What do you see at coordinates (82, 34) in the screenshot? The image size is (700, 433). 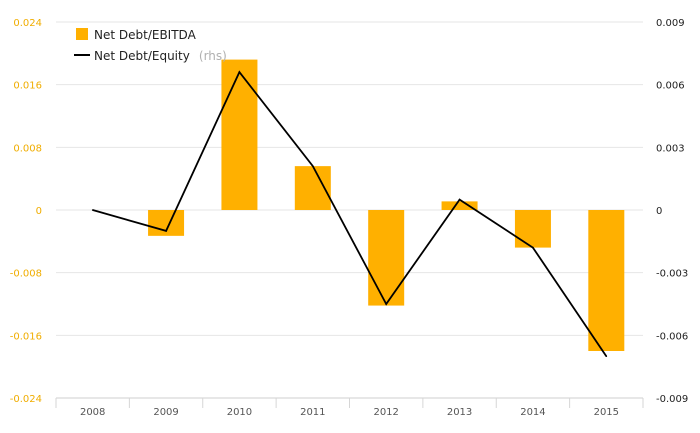 I see `legend-swatch-bar` at bounding box center [82, 34].